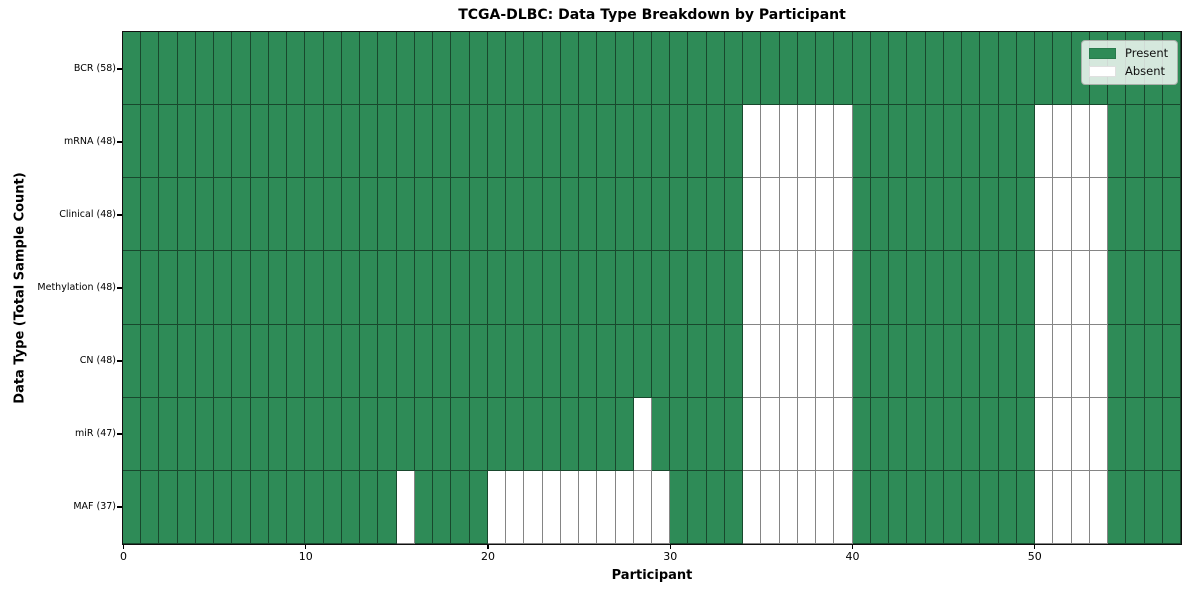 This screenshot has height=600, width=1200. What do you see at coordinates (87, 214) in the screenshot?
I see `y-tick-label: Clinical (48)` at bounding box center [87, 214].